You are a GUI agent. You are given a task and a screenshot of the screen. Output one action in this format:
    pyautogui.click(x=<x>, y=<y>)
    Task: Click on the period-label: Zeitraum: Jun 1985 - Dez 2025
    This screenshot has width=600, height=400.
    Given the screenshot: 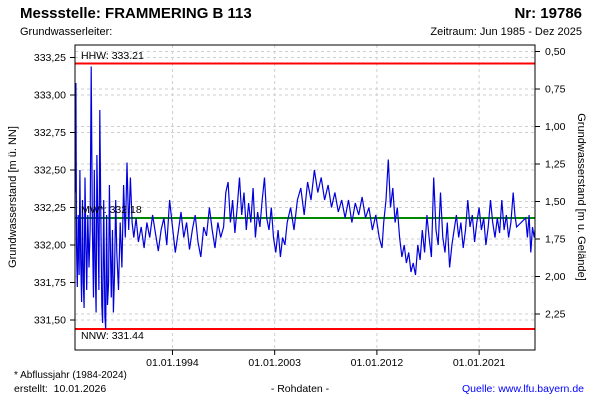 What is the action you would take?
    pyautogui.click(x=506, y=32)
    